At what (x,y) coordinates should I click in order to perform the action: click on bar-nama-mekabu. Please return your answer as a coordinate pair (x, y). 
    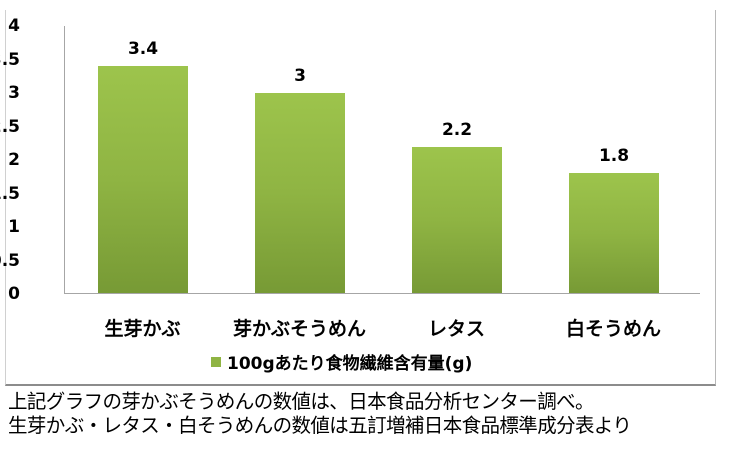
    Looking at the image, I should click on (143, 179).